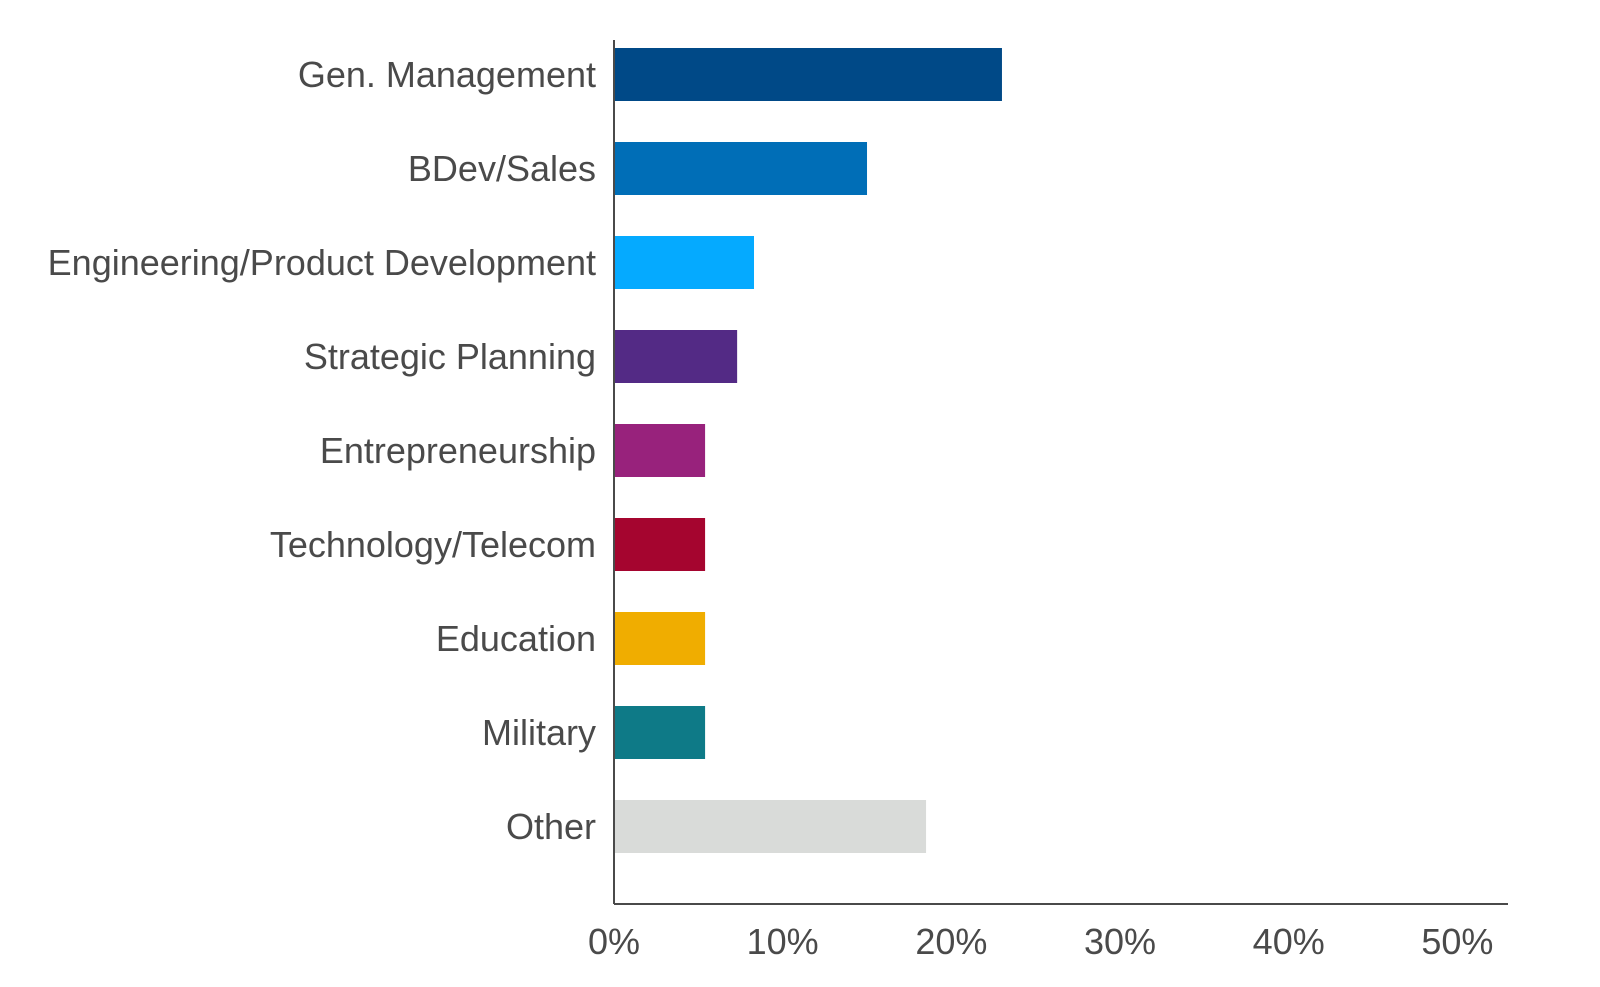 The width and height of the screenshot is (1600, 987). What do you see at coordinates (551, 826) in the screenshot?
I see `category-label-8: Other` at bounding box center [551, 826].